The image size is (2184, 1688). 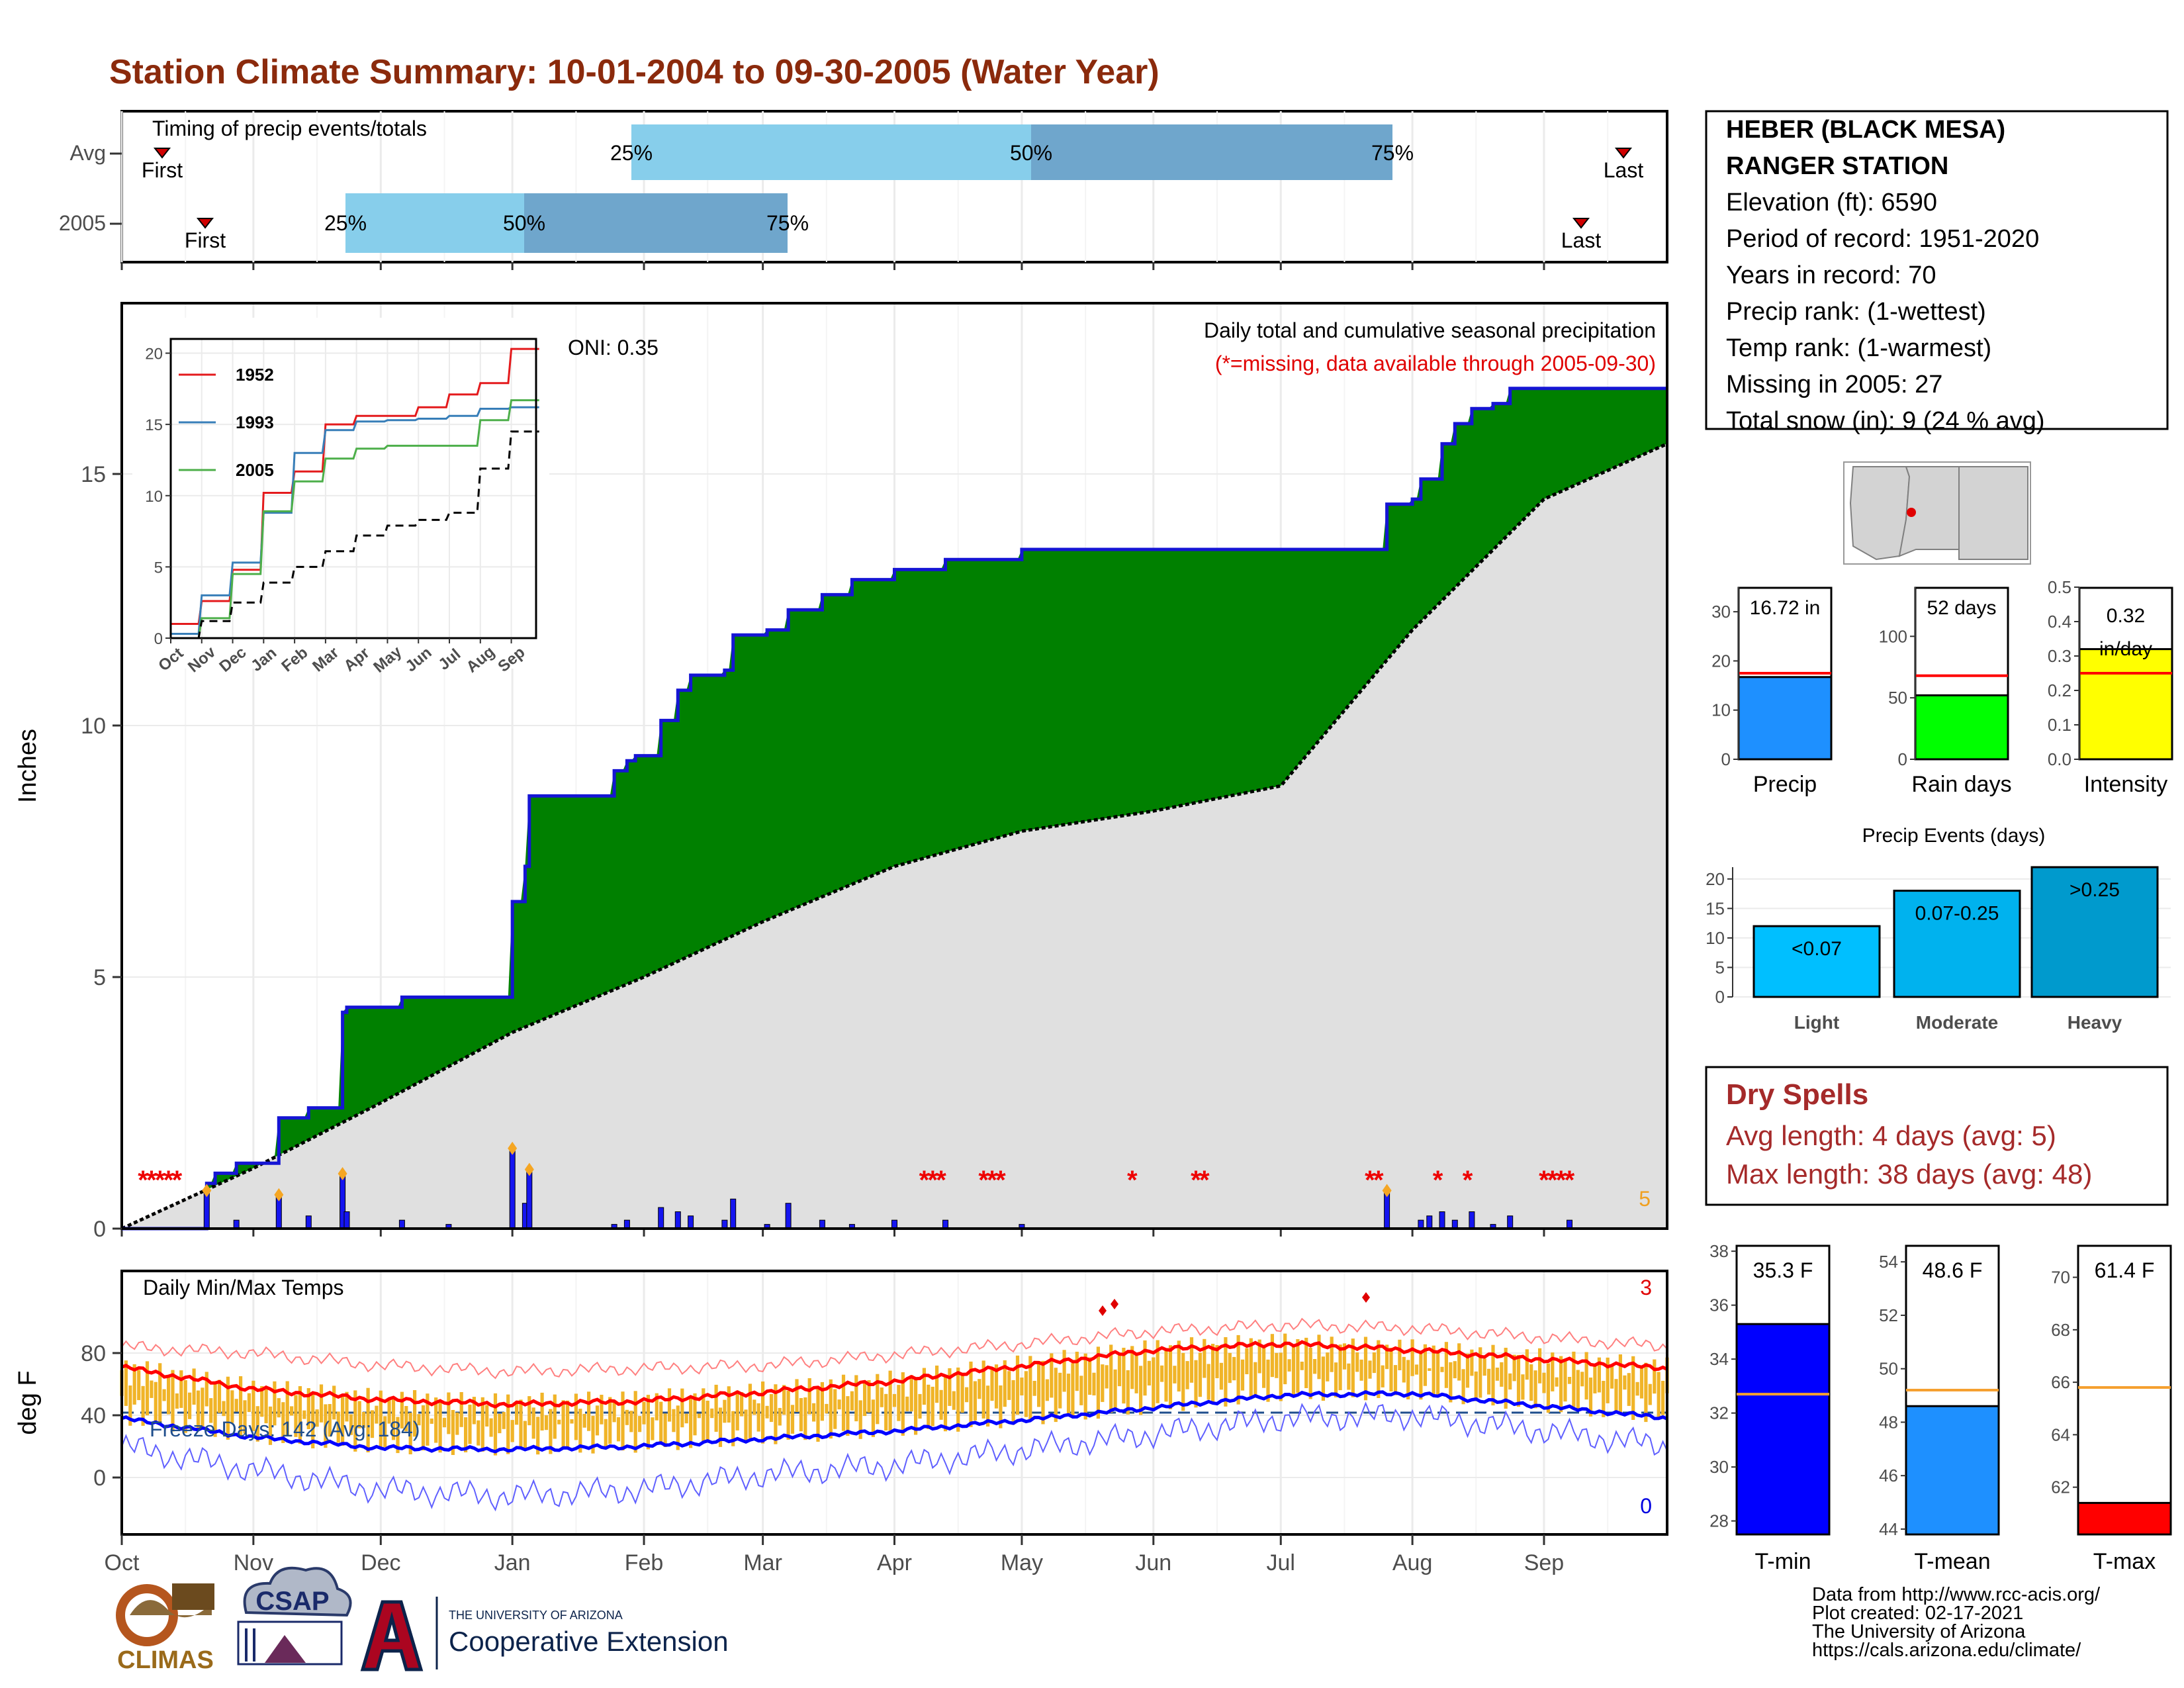 I want to click on avg-first-marker, so click(x=162, y=153).